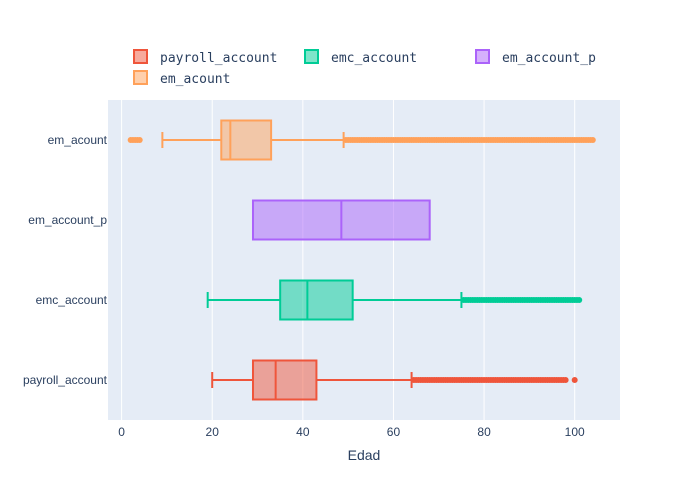  What do you see at coordinates (351, 432) in the screenshot?
I see `x-axis-ticks: 0 20 40 60 80 100` at bounding box center [351, 432].